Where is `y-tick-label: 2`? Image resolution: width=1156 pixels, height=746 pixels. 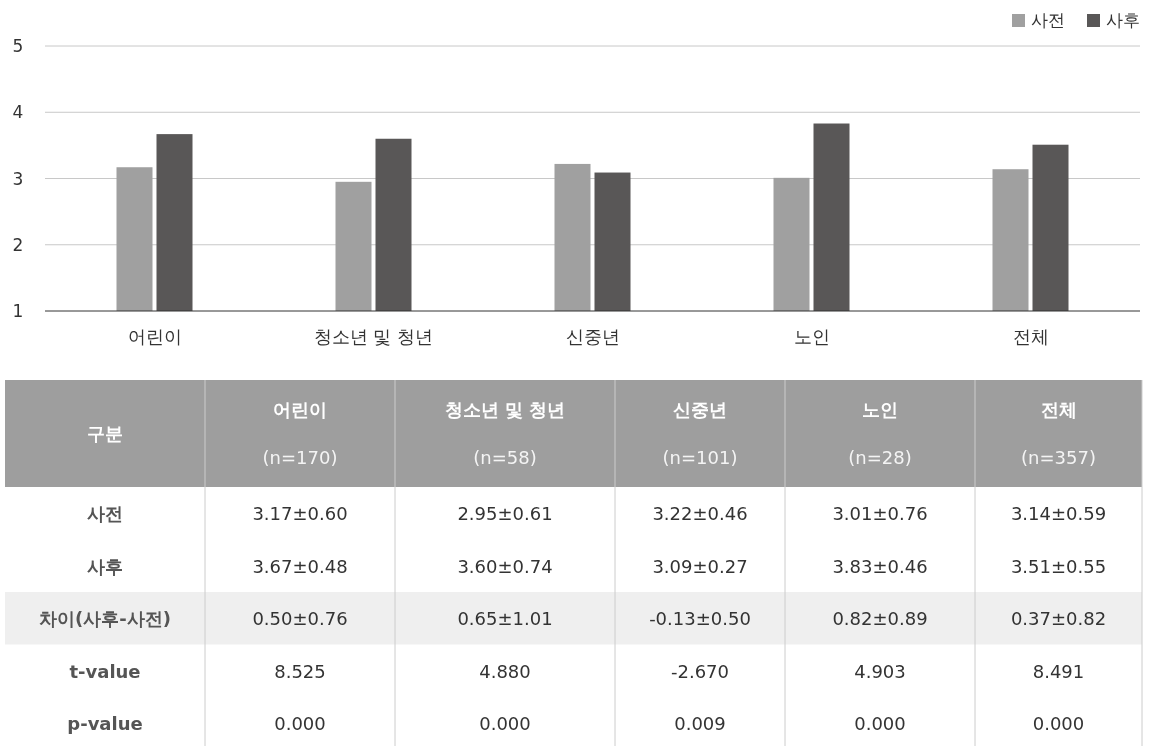
y-tick-label: 2 is located at coordinates (18, 244).